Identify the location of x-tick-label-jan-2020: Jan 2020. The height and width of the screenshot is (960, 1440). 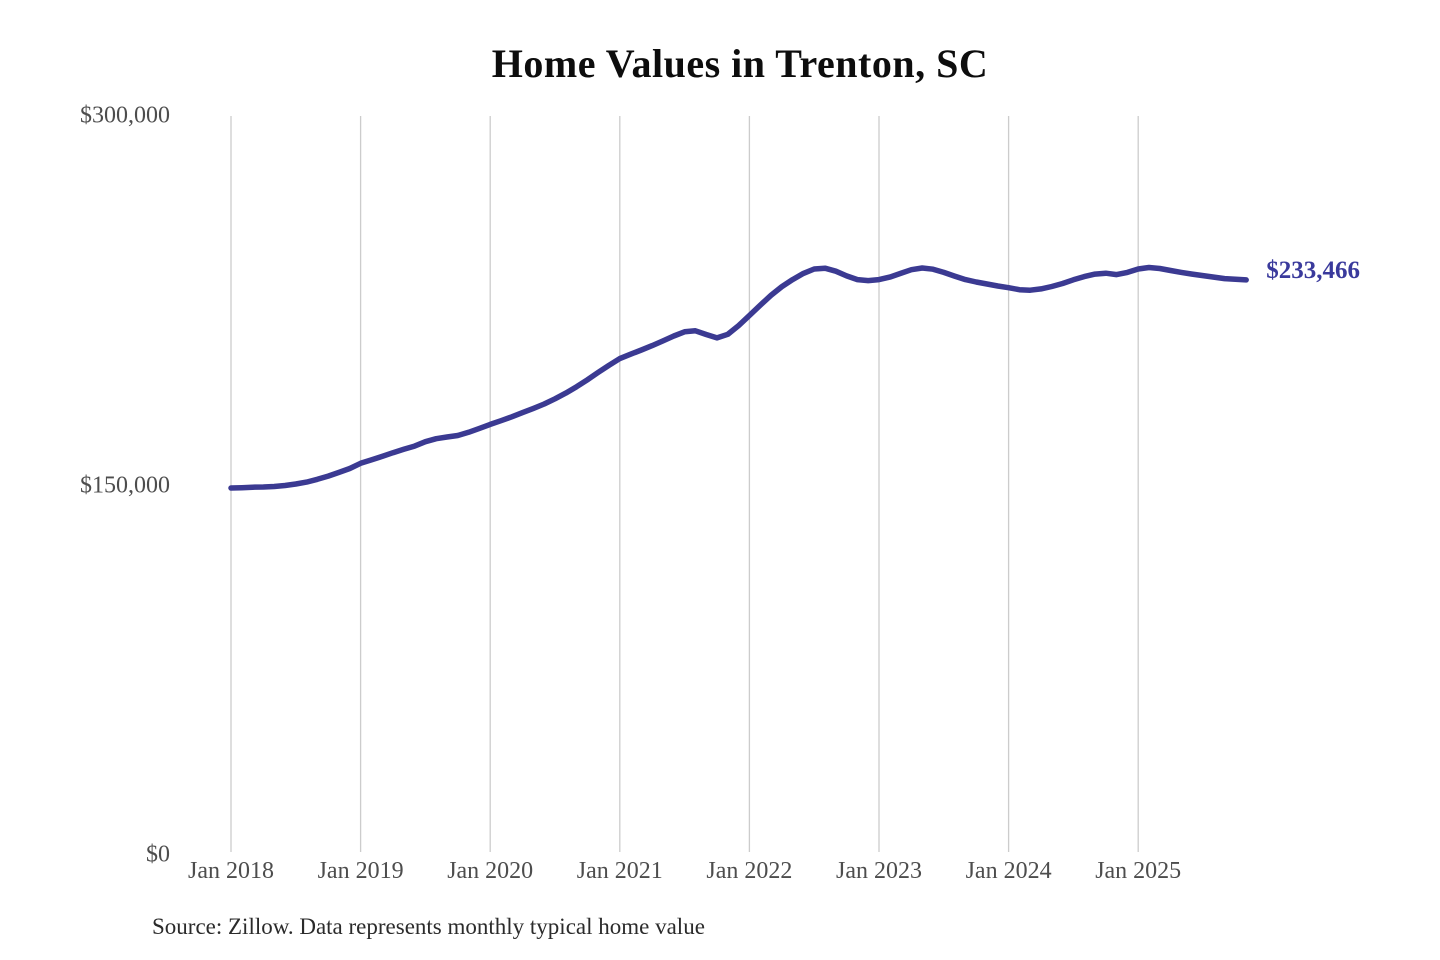
(490, 871).